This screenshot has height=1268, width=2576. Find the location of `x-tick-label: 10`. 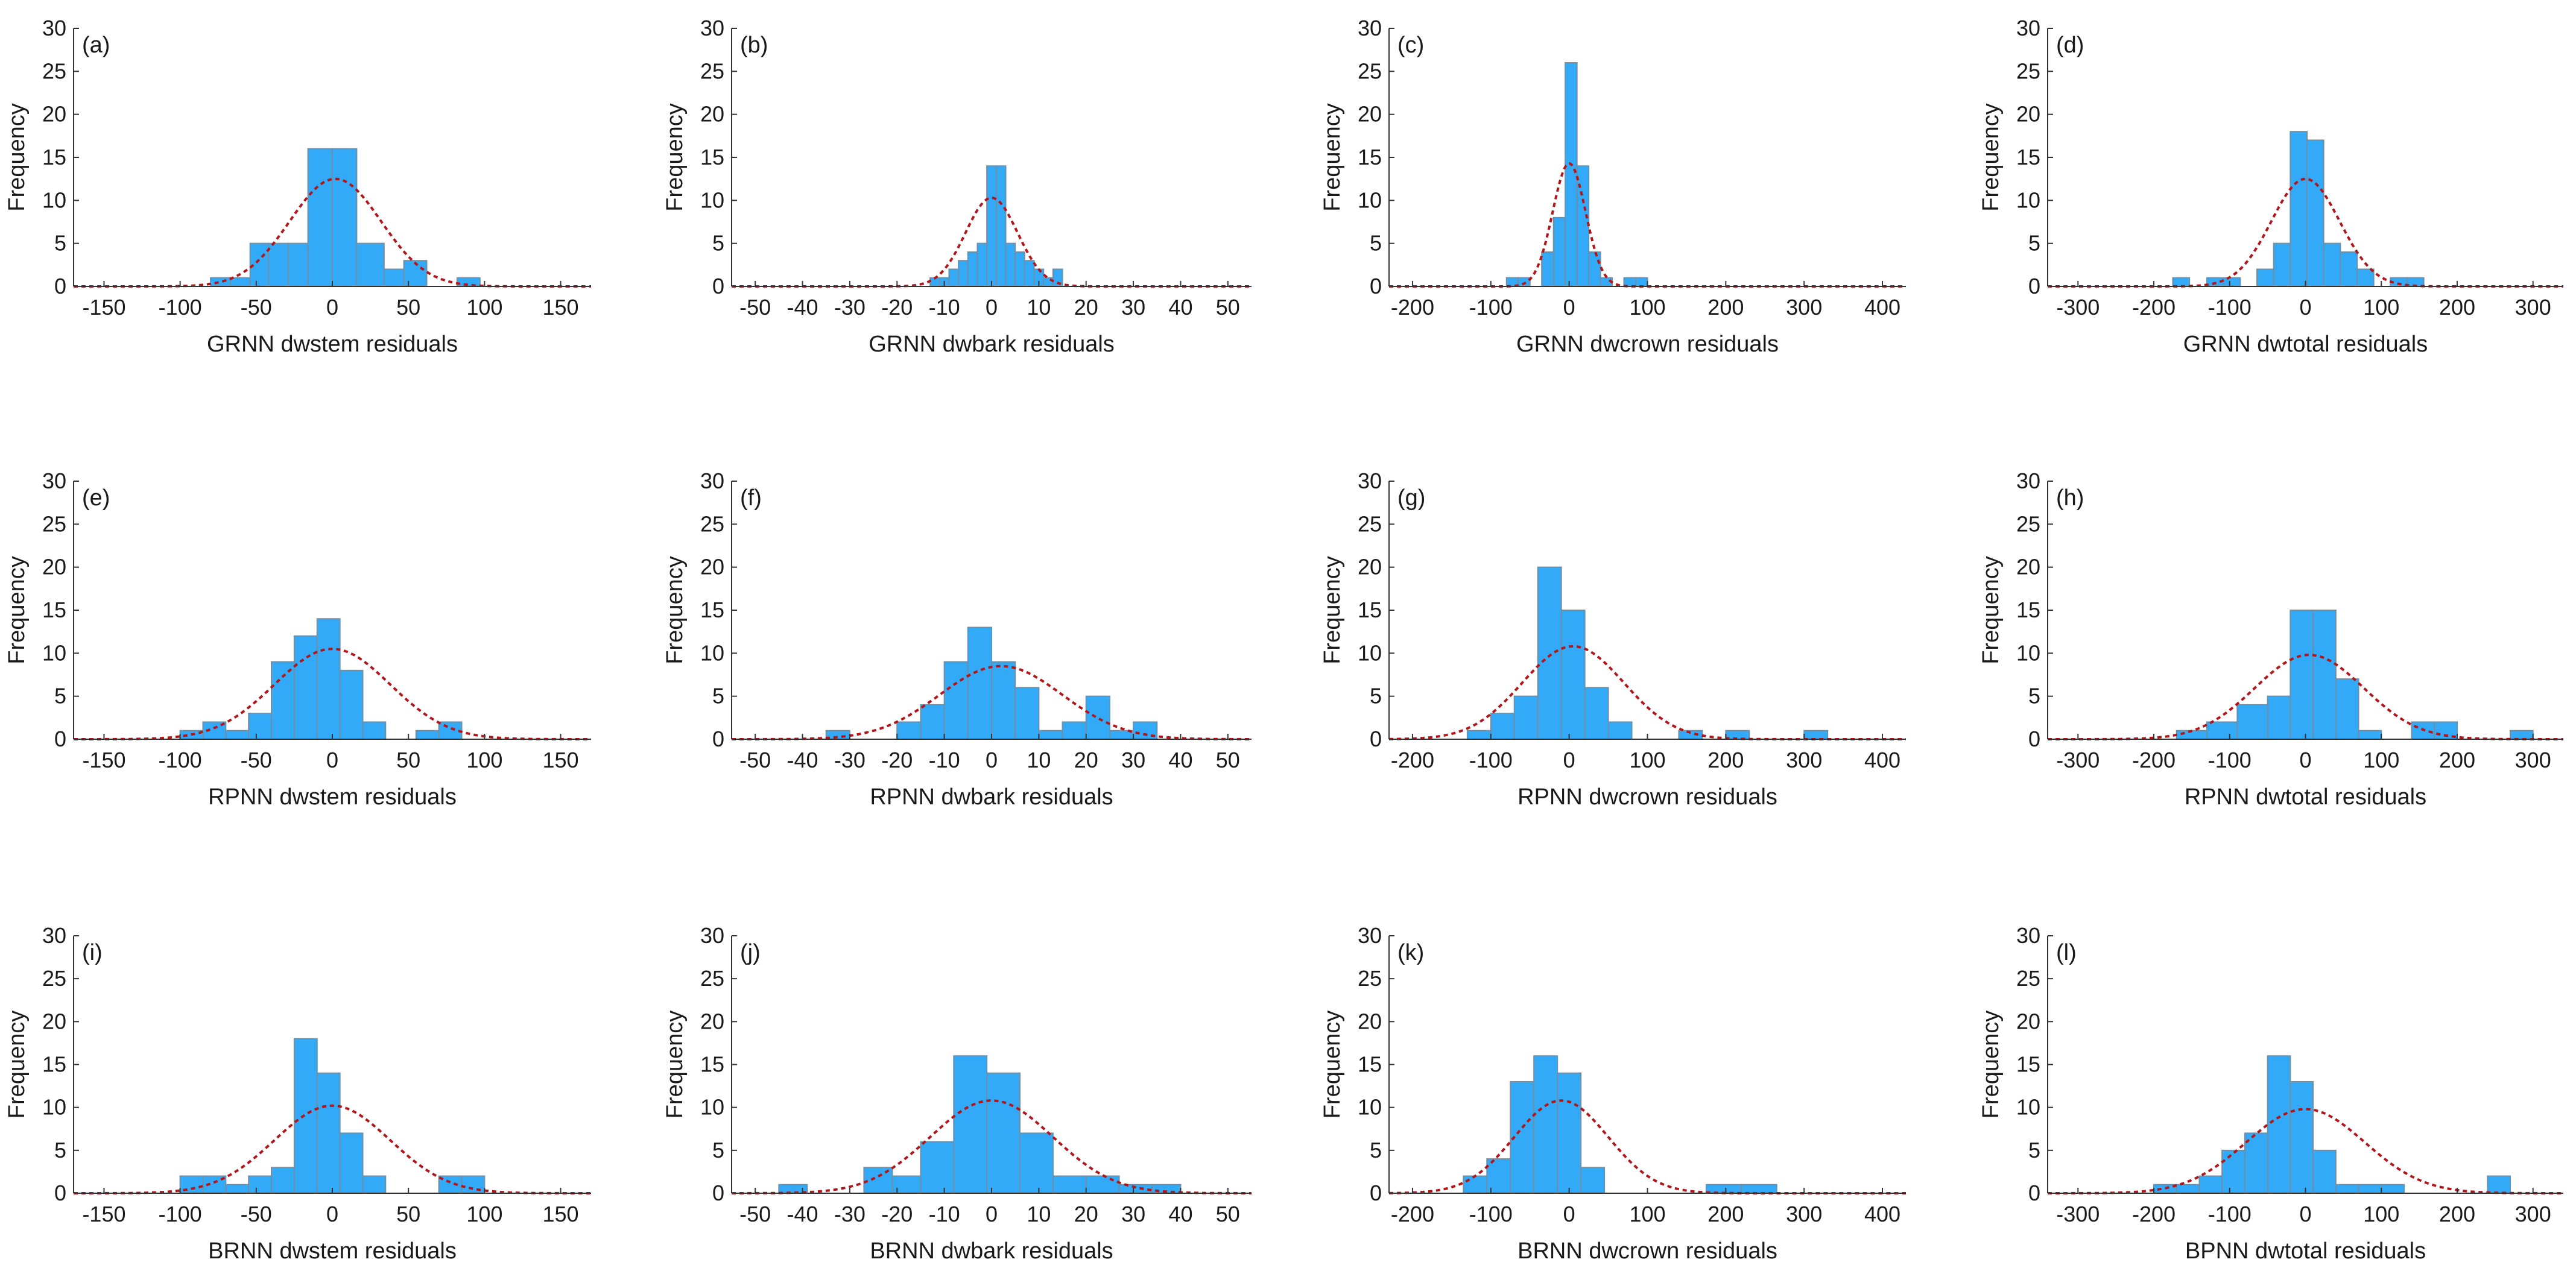

x-tick-label: 10 is located at coordinates (1039, 760).